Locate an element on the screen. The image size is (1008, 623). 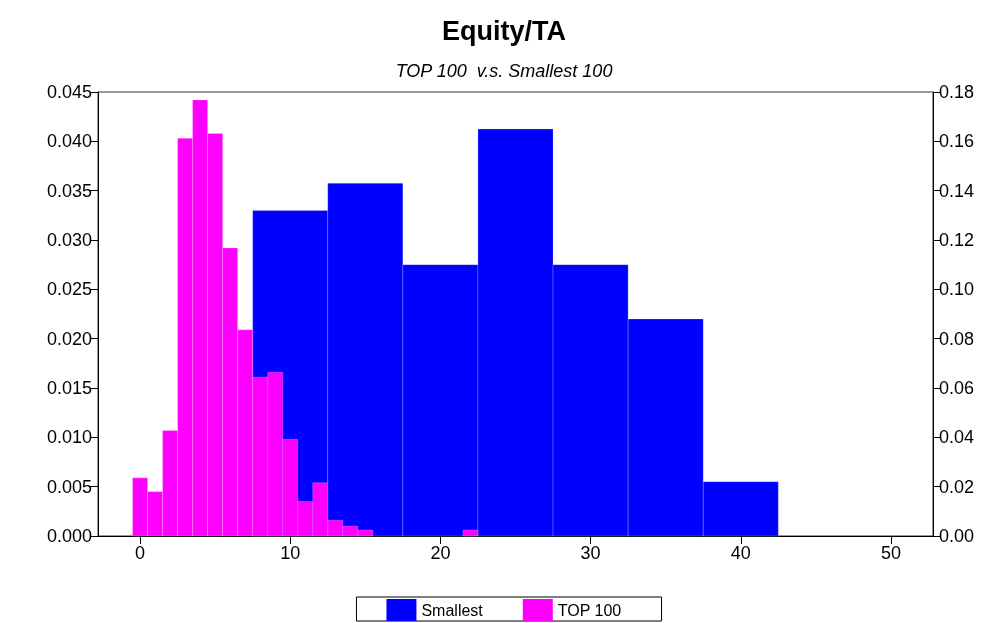
x-tick-label: 0 is located at coordinates (140, 553).